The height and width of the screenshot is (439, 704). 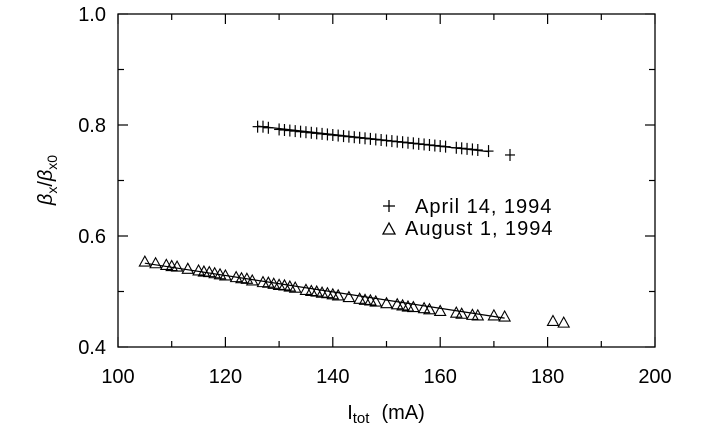 What do you see at coordinates (362, 418) in the screenshot?
I see `x-axis-label-sub: tot` at bounding box center [362, 418].